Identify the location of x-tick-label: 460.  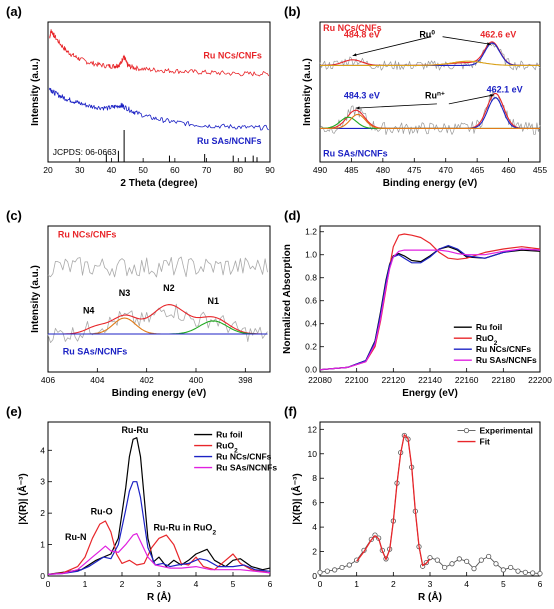
(508, 170).